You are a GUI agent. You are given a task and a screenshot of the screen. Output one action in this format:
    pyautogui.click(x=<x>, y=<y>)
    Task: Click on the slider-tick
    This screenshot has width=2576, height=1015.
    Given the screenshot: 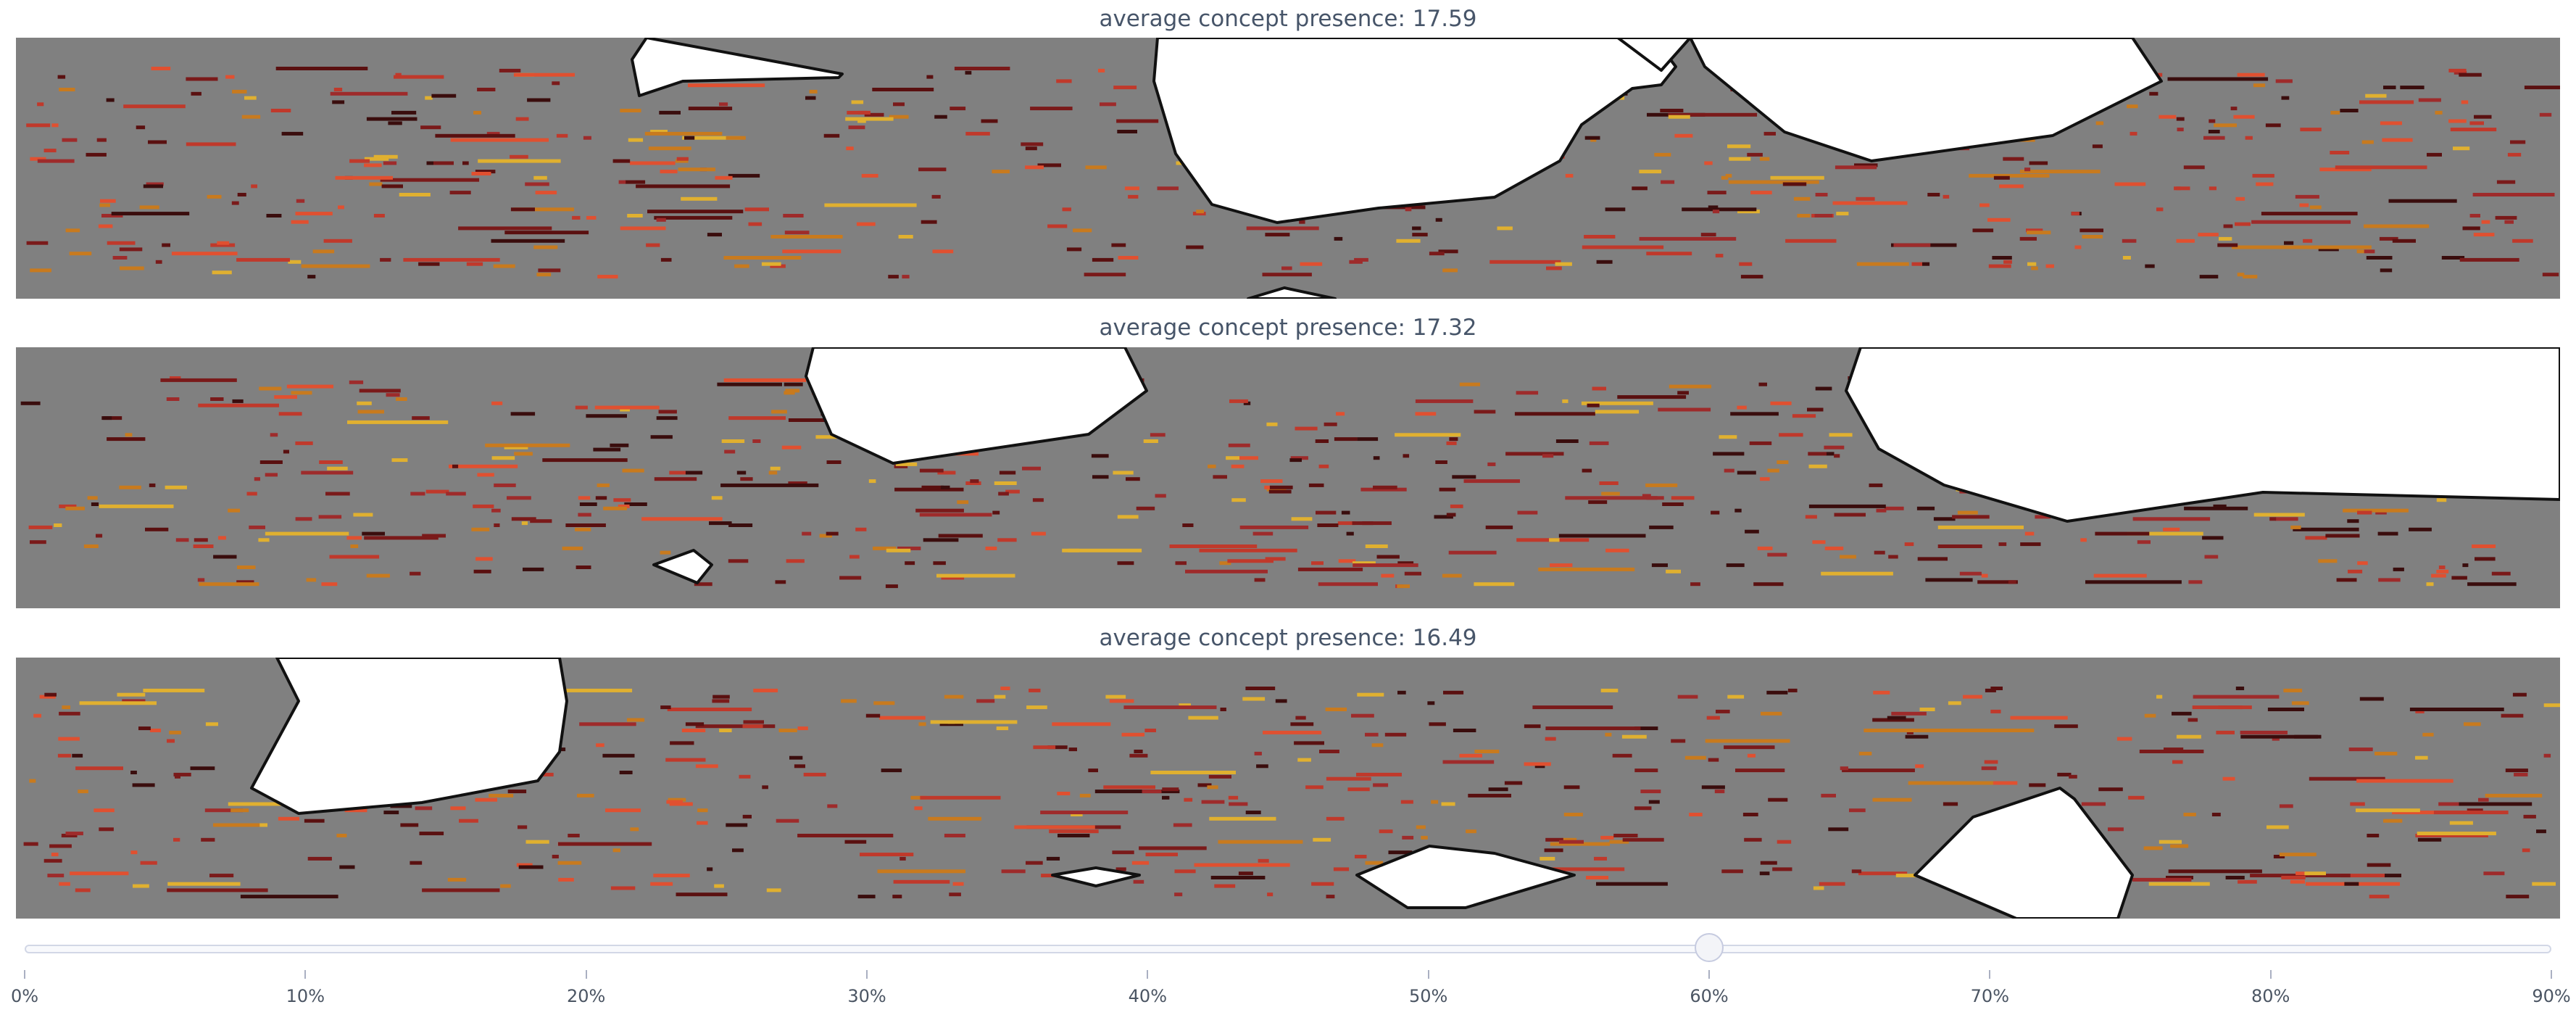 What is the action you would take?
    pyautogui.click(x=2270, y=974)
    